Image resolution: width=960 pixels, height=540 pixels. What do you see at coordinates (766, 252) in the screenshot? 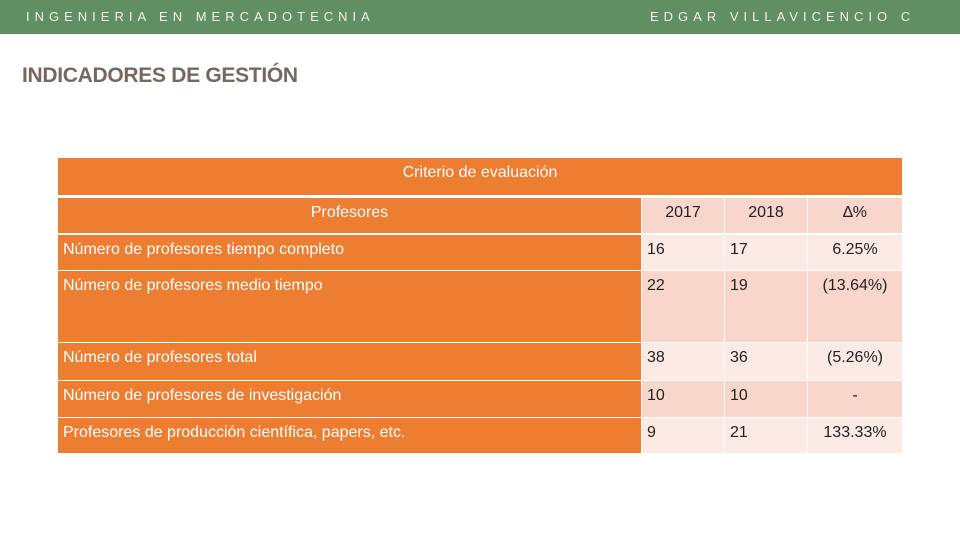
I see `table-cell: 17` at bounding box center [766, 252].